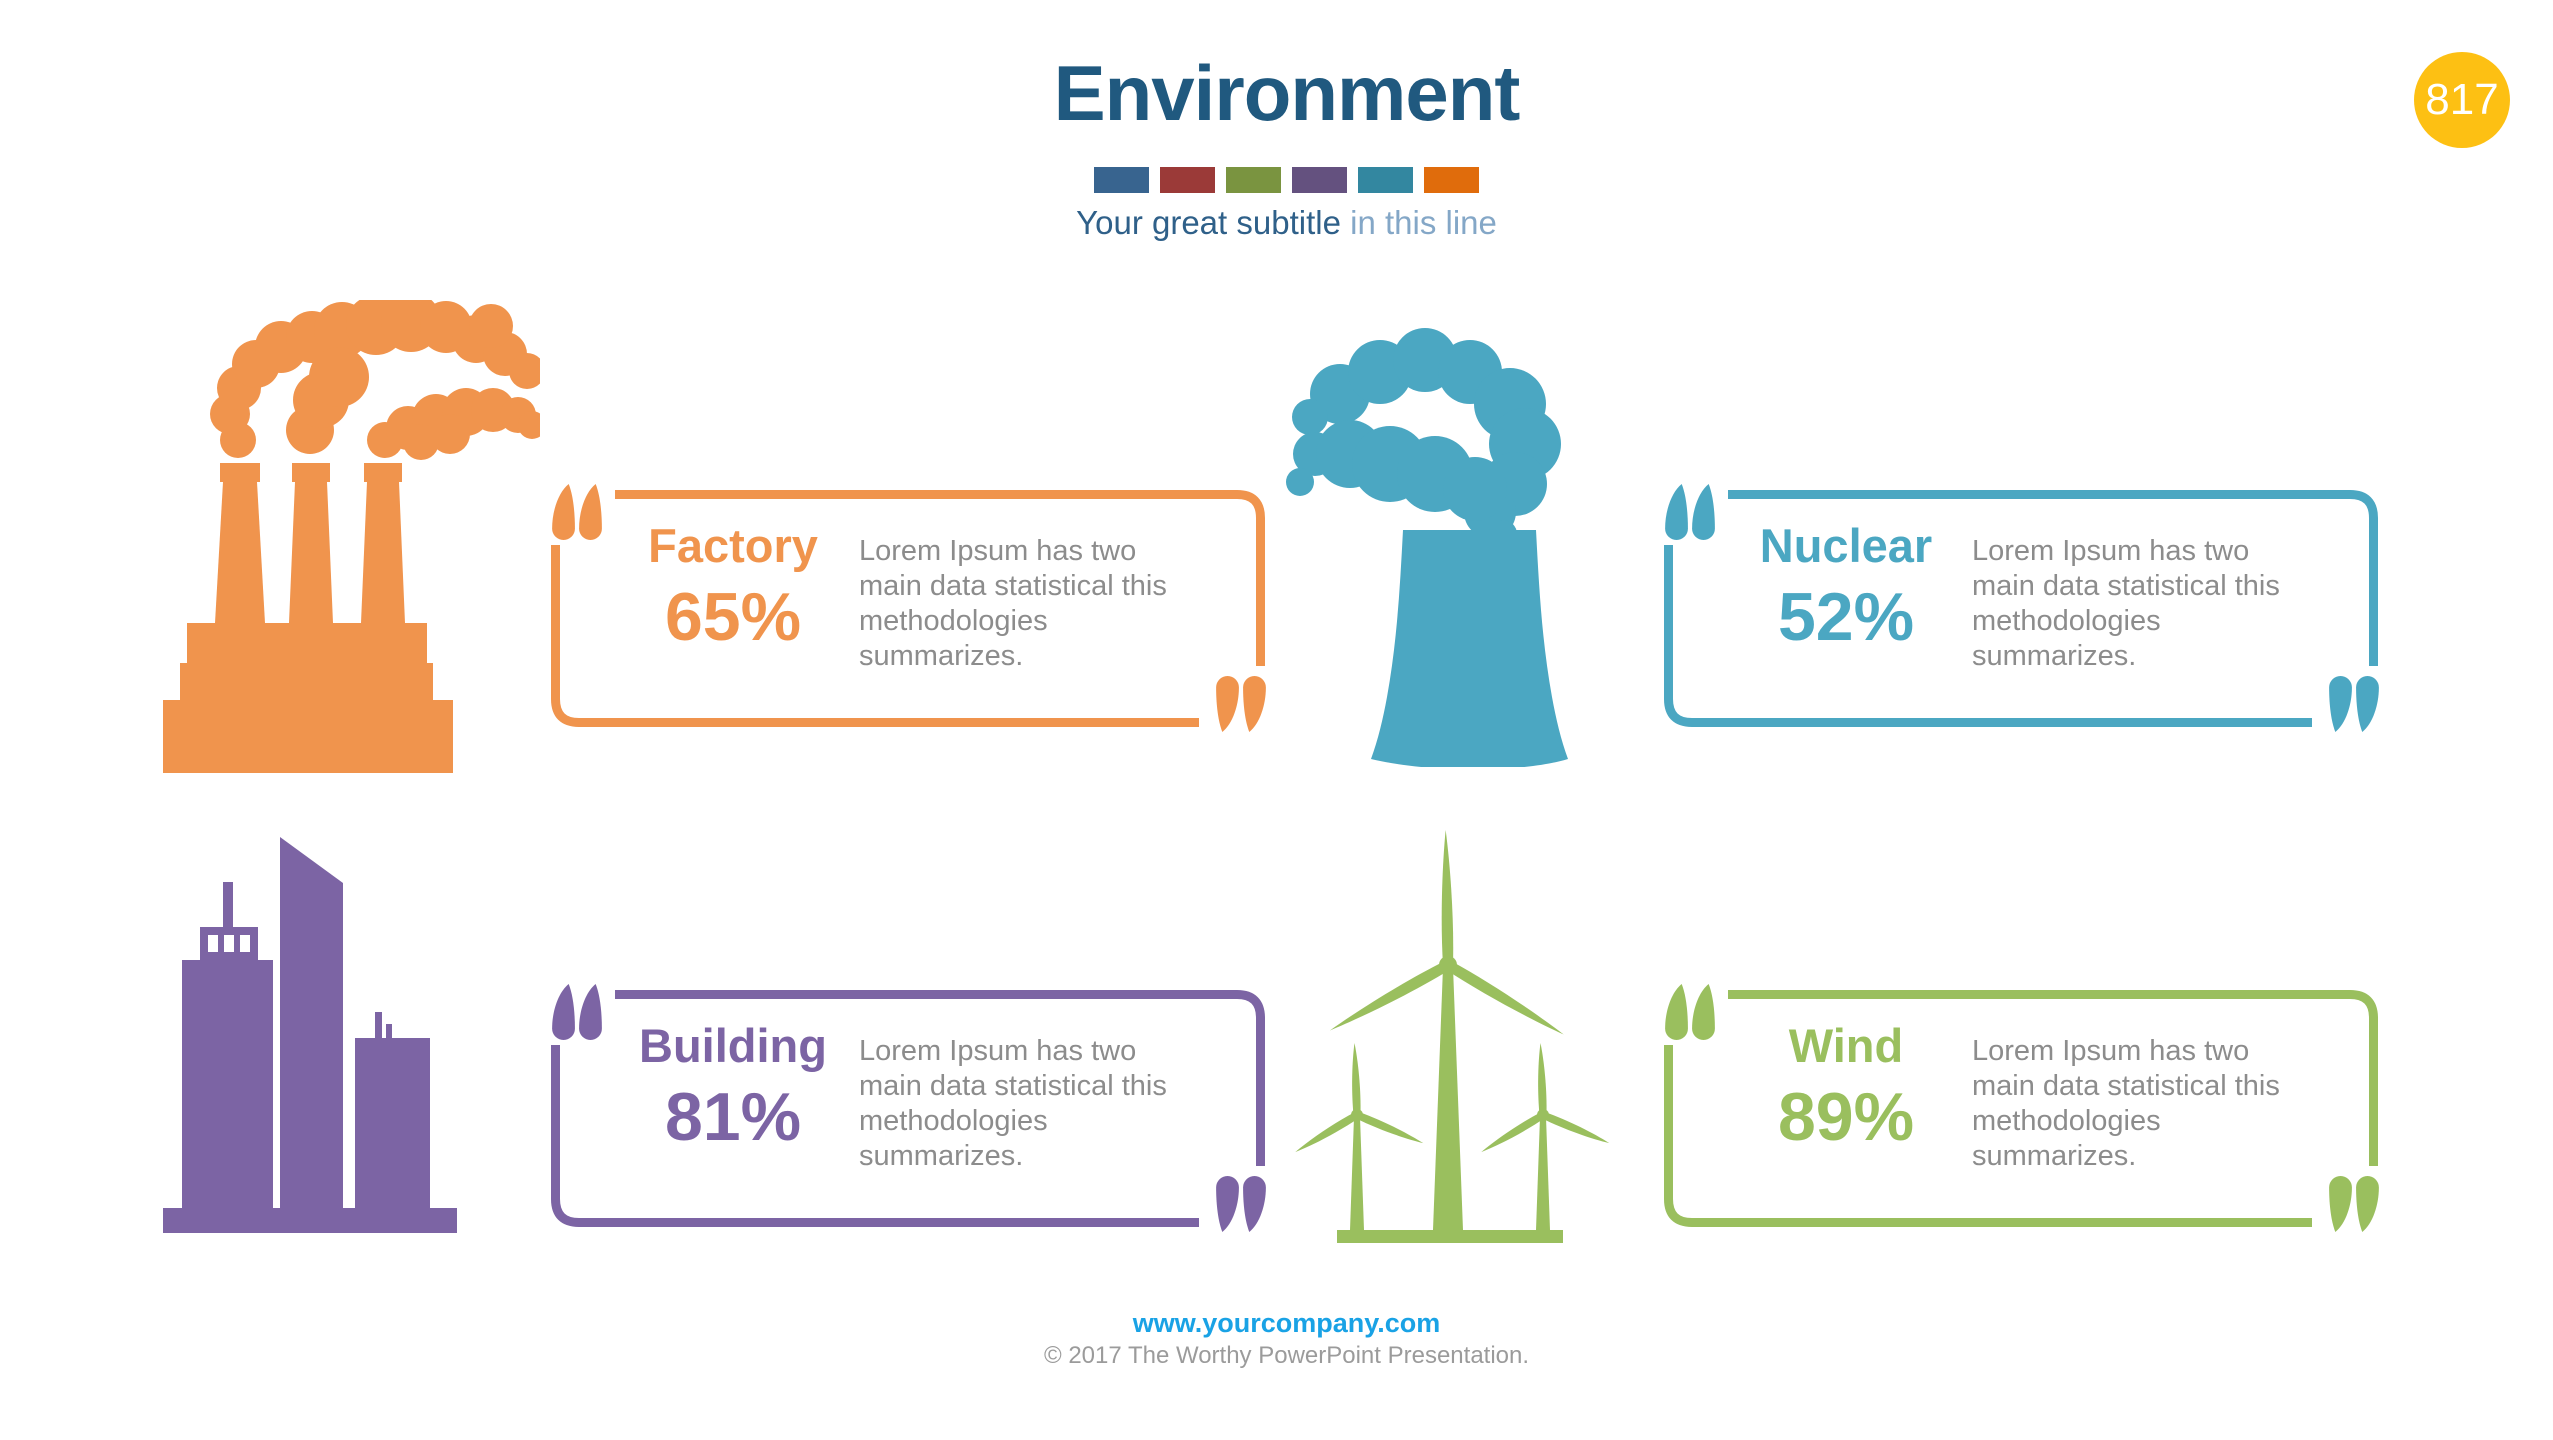 Image resolution: width=2553 pixels, height=1440 pixels. I want to click on page-subtitle: Your great subtitle in this line, so click(1281, 223).